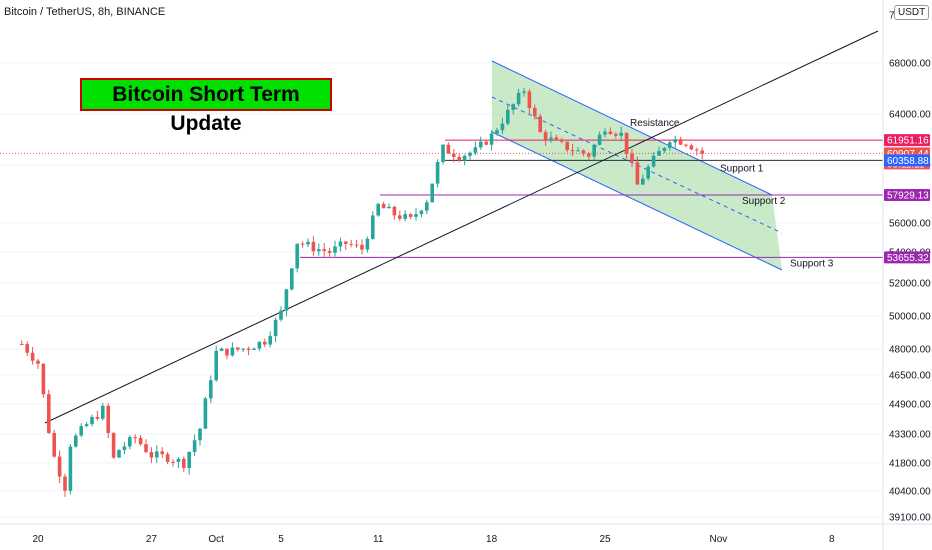 The width and height of the screenshot is (932, 550). I want to click on price-tick-label: 44900.00, so click(910, 405).